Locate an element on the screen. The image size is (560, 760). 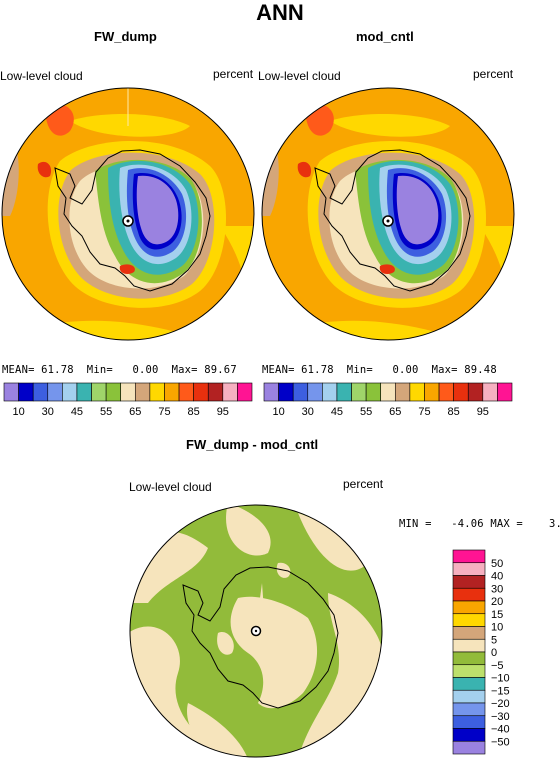
diff-units-label: percent is located at coordinates (363, 484).